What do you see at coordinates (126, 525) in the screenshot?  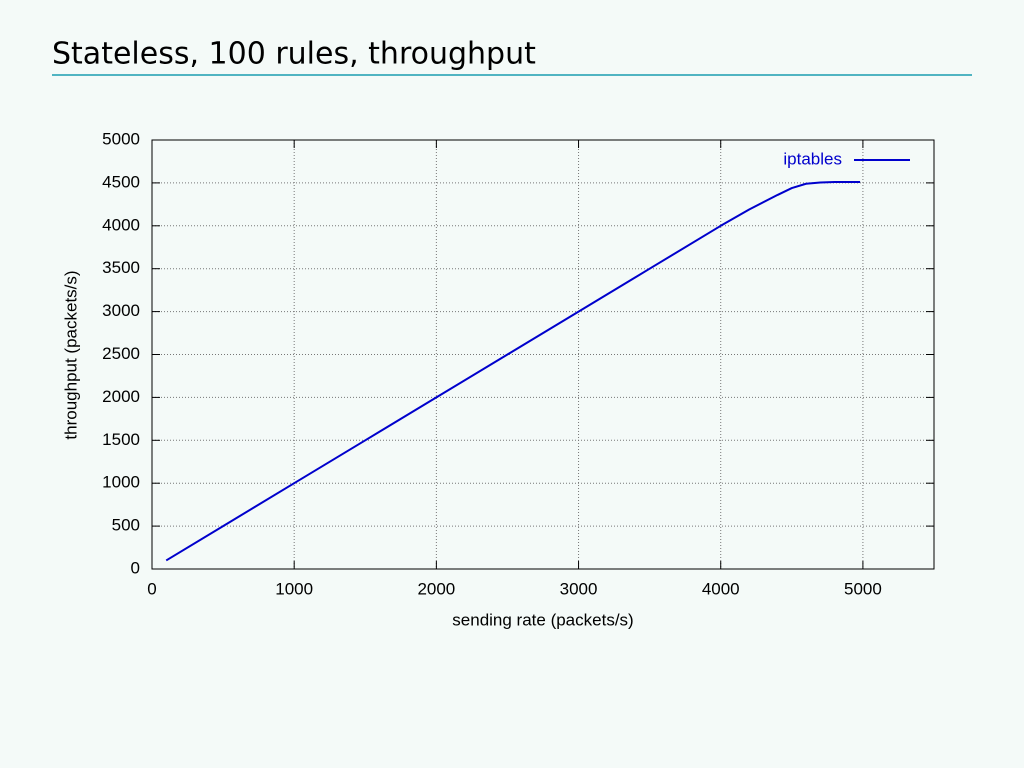 I see `y-tick-label: 500` at bounding box center [126, 525].